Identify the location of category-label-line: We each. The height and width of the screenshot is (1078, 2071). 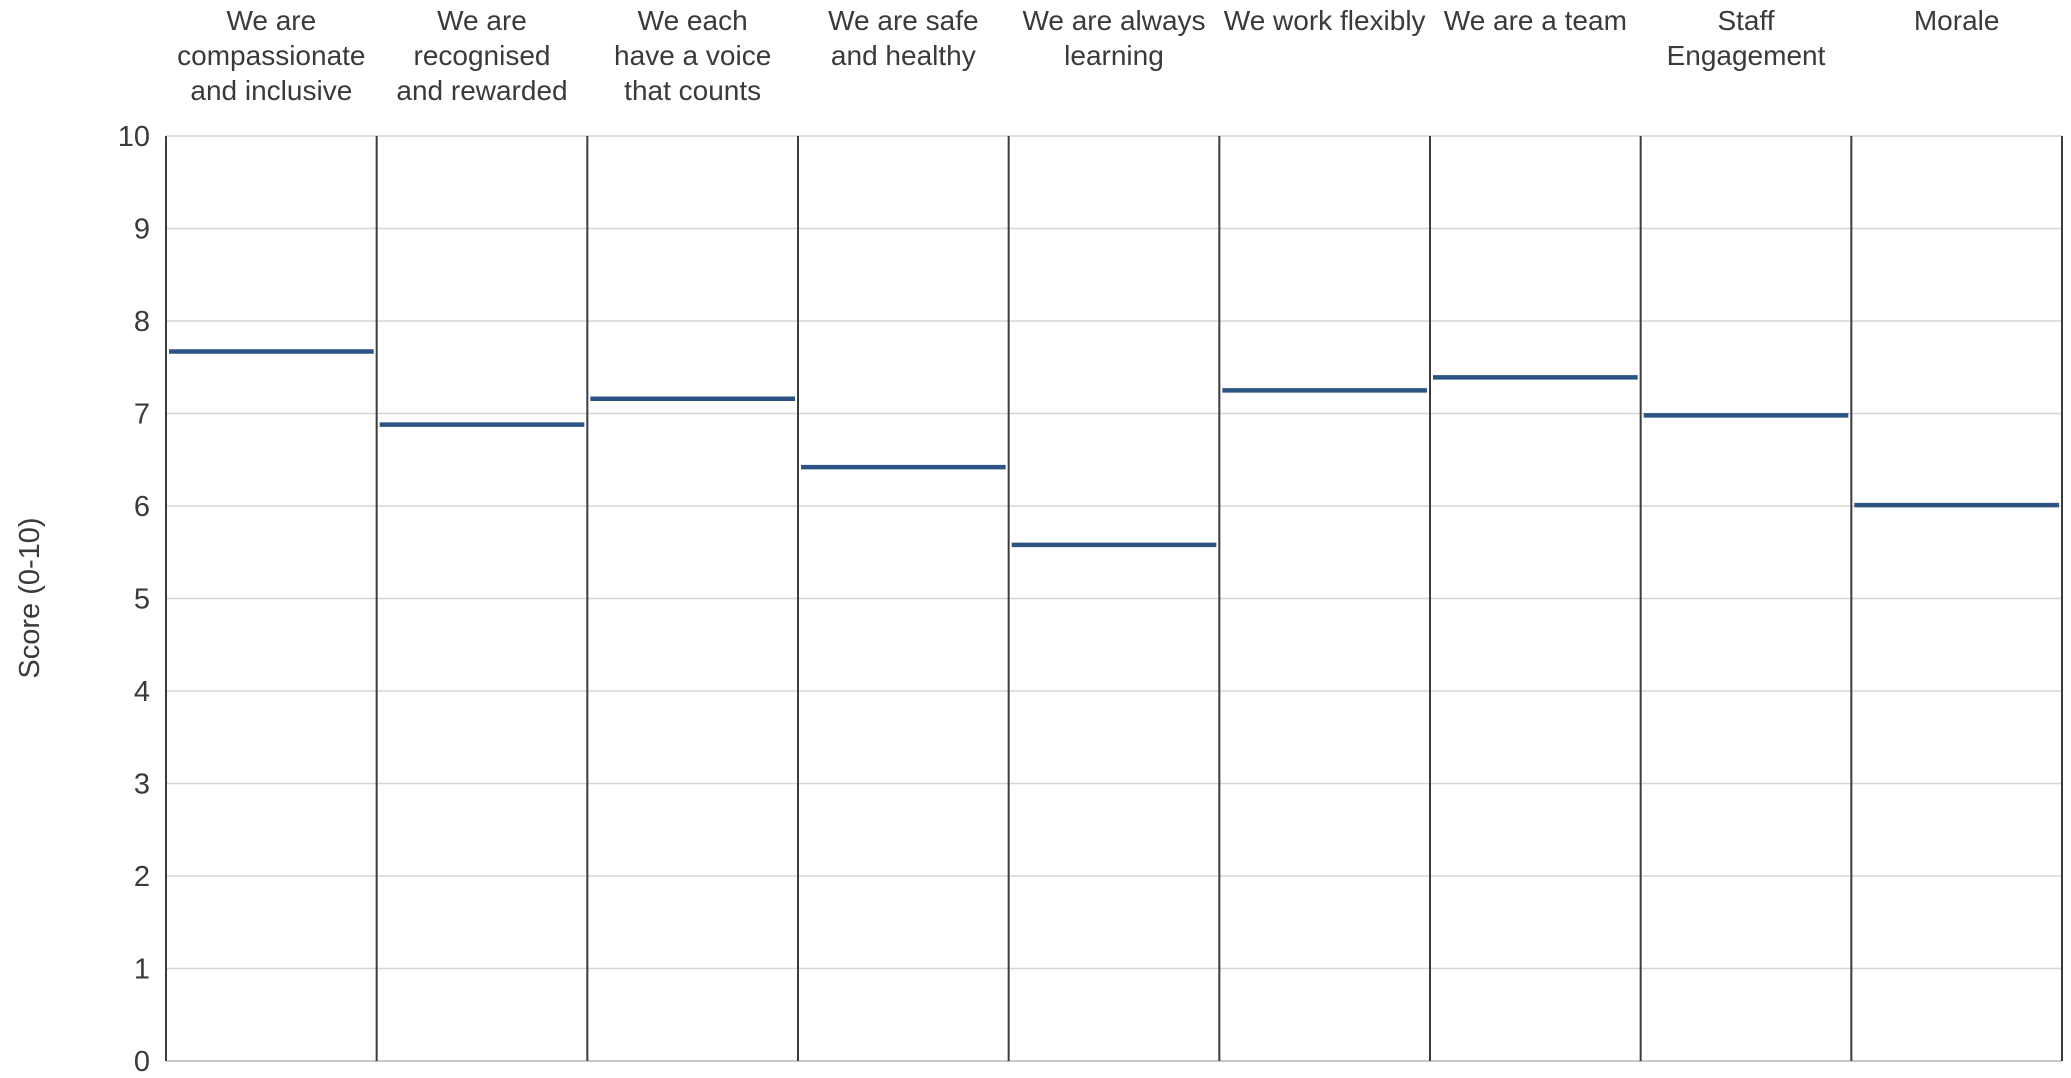
(693, 20).